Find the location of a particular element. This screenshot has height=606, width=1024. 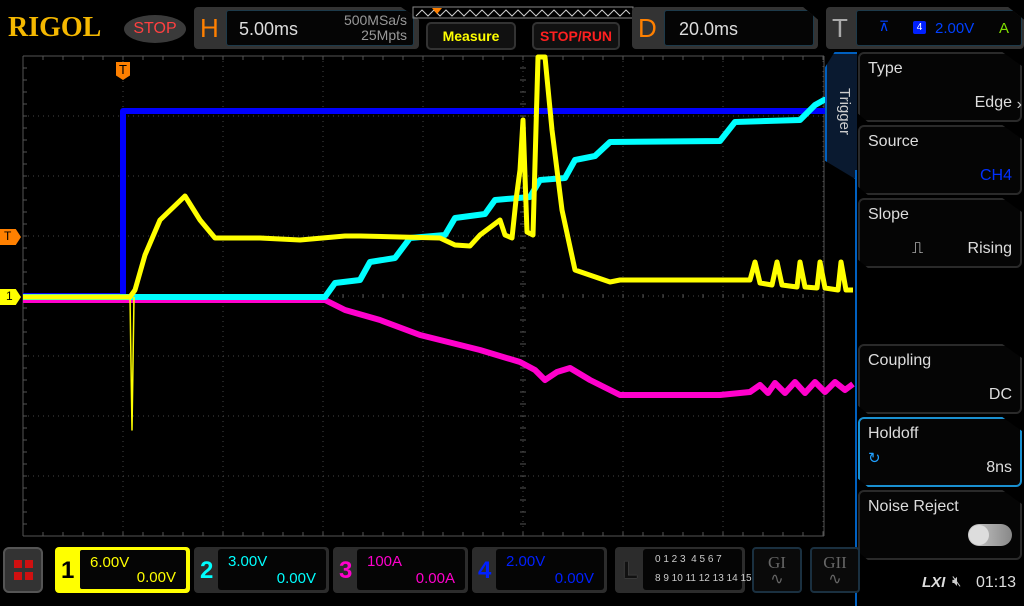

type-menu-item: Type Edge › is located at coordinates (940, 87).